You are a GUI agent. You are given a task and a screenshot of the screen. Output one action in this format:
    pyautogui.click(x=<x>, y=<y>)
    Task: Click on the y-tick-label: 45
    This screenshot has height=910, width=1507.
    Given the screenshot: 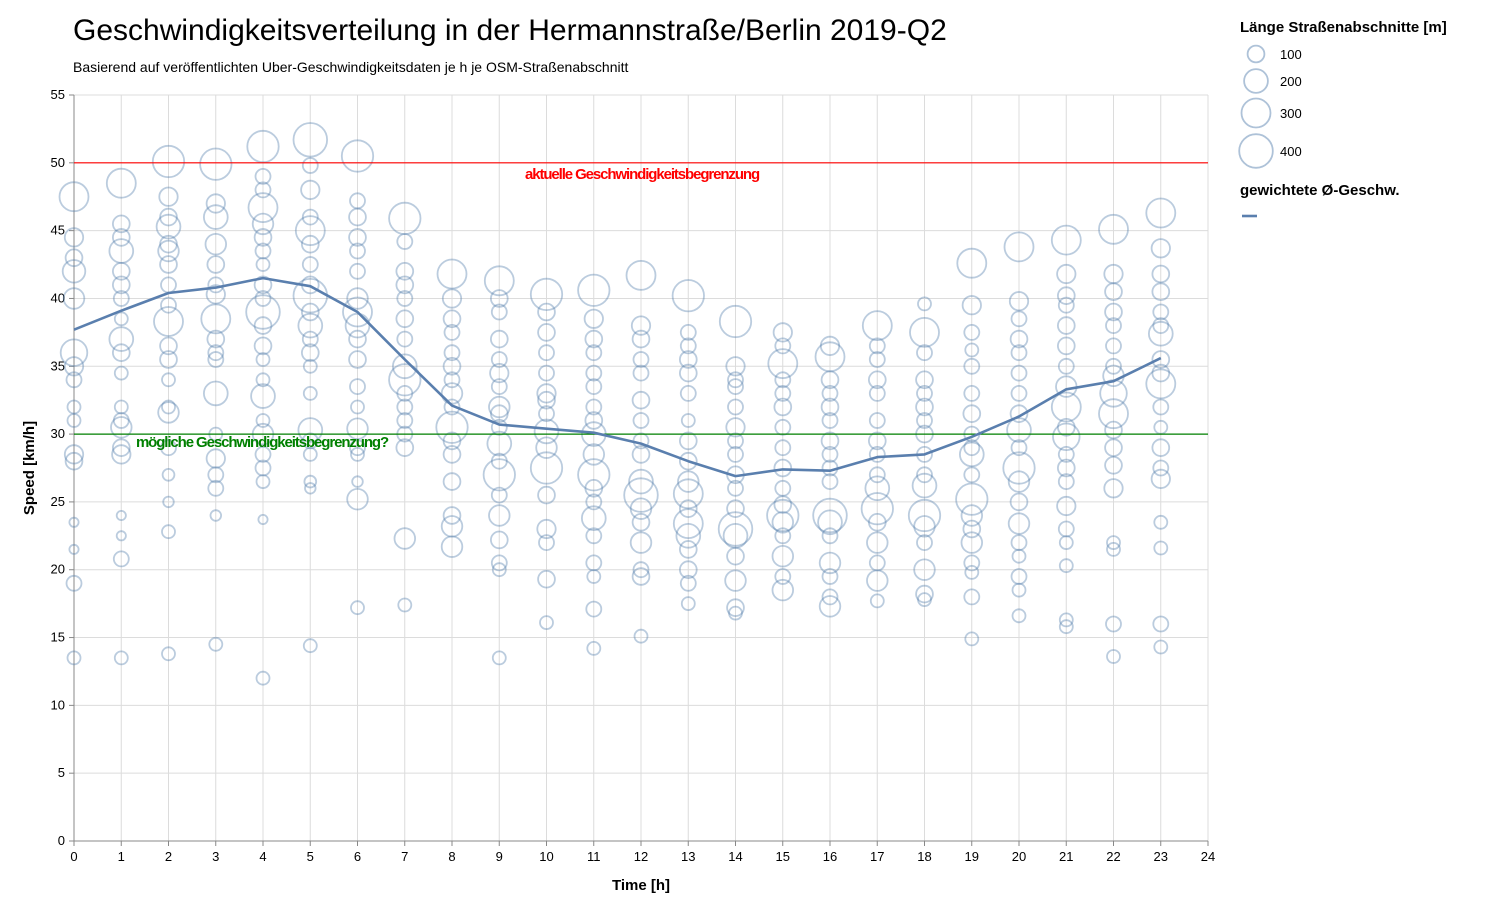 What is the action you would take?
    pyautogui.click(x=58, y=230)
    